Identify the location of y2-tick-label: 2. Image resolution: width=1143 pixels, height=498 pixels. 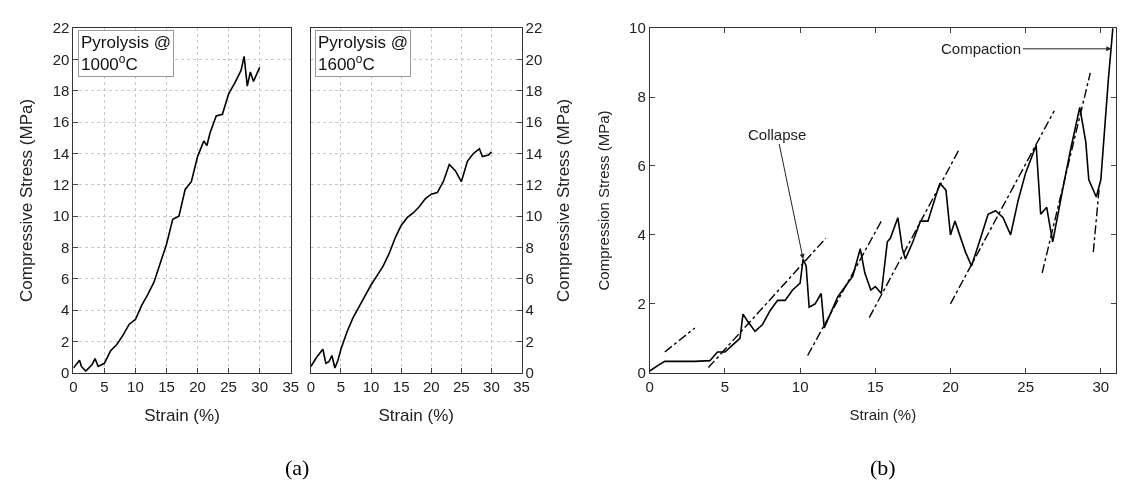
(529, 341).